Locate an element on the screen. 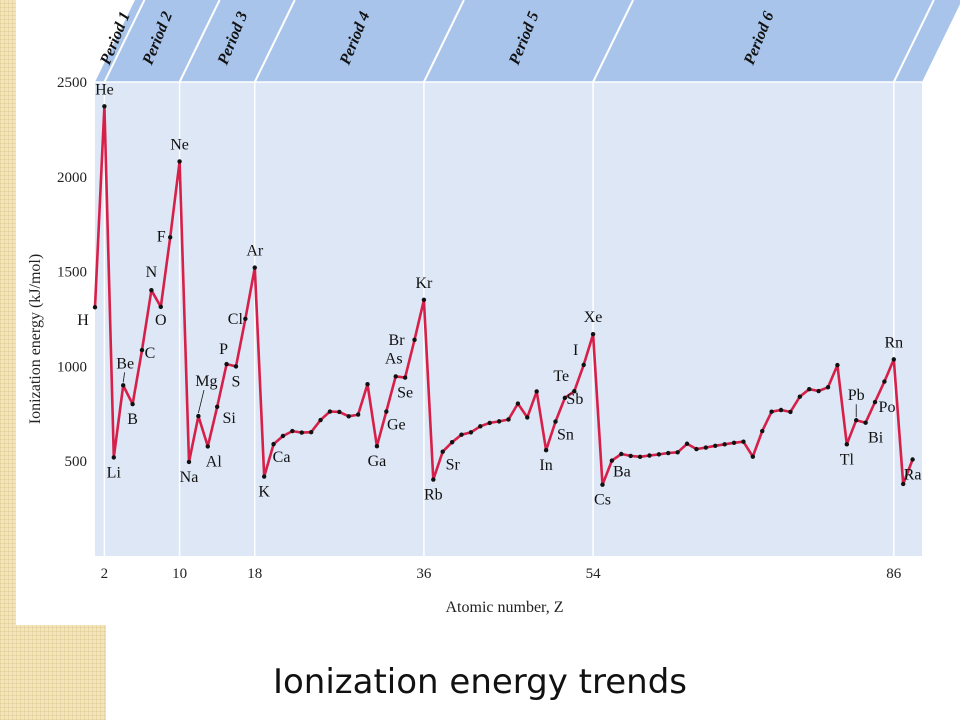 The width and height of the screenshot is (960, 720). element-label-b: B is located at coordinates (132, 419).